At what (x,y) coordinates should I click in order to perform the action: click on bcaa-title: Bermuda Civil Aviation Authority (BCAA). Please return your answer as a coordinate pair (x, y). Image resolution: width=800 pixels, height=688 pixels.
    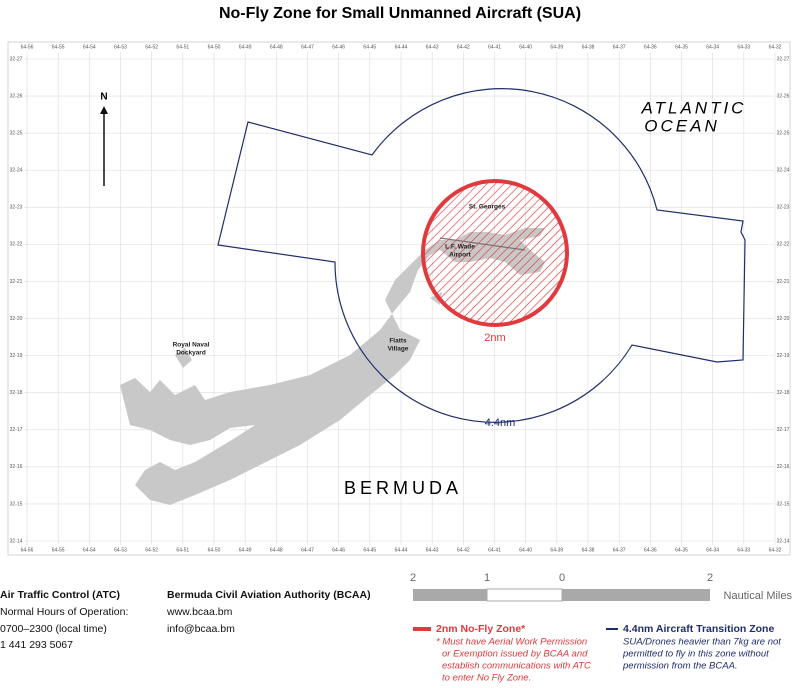
    Looking at the image, I should click on (269, 595).